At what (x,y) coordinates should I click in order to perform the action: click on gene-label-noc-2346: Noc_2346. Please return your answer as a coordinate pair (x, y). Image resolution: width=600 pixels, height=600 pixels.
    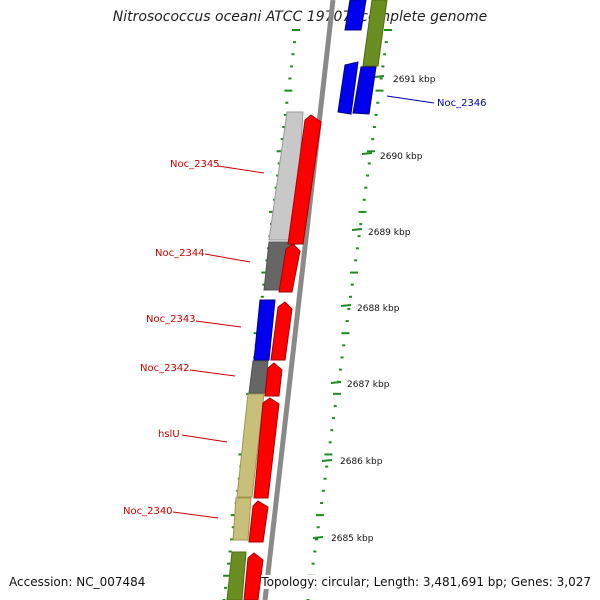
    Looking at the image, I should click on (462, 103).